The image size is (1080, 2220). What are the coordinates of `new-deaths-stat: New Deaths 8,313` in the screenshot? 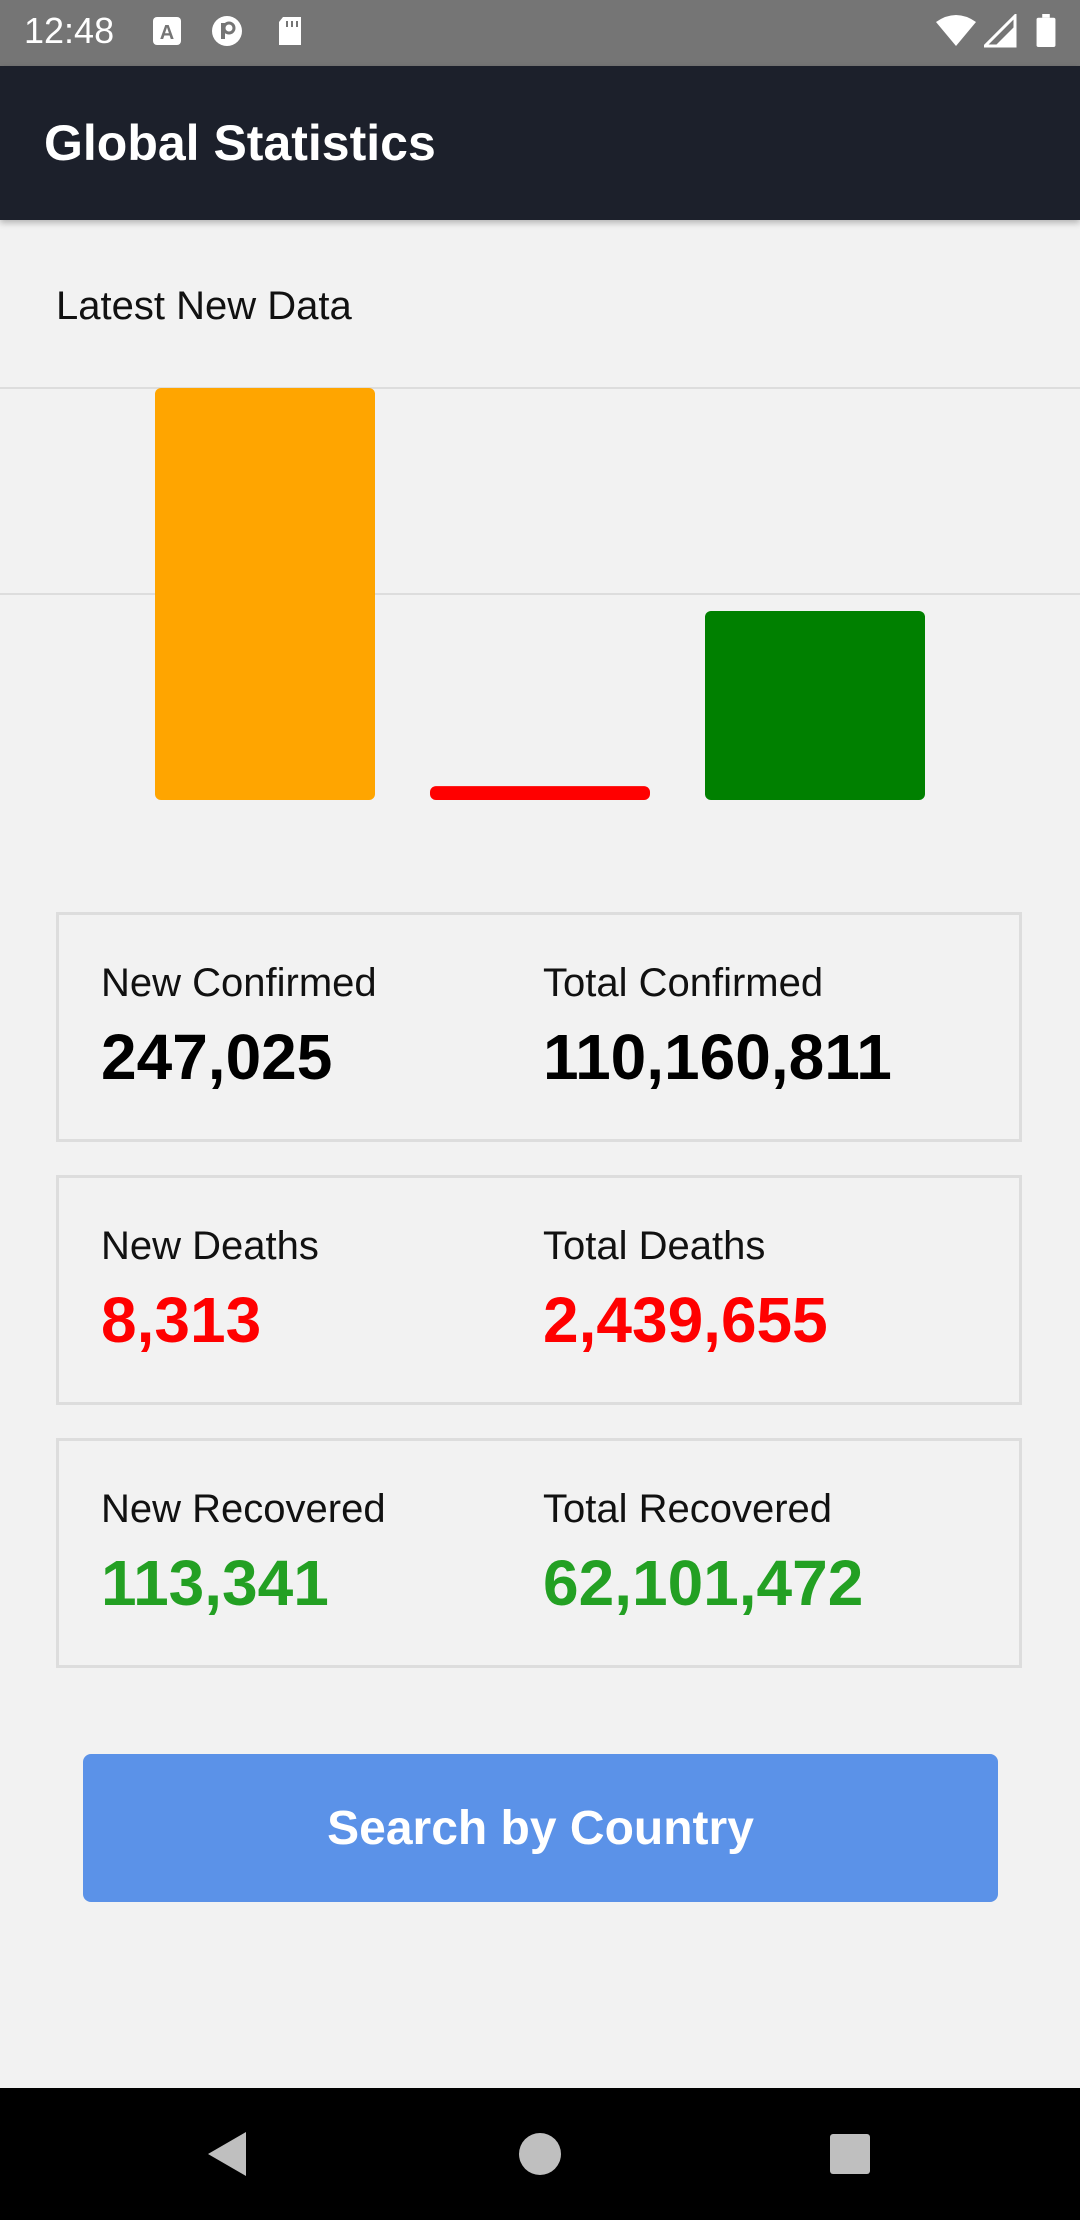 It's located at (210, 1289).